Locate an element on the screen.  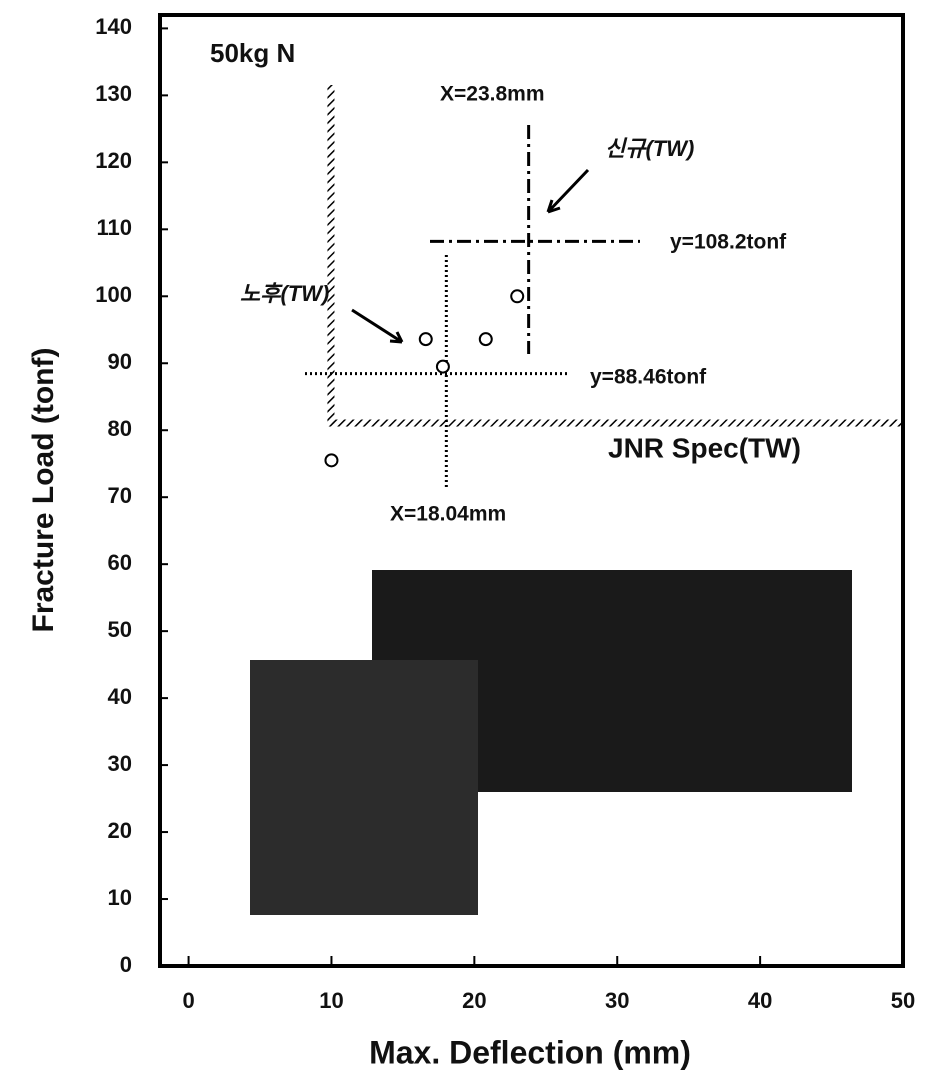
x-tick-label: 20 is located at coordinates (474, 1000).